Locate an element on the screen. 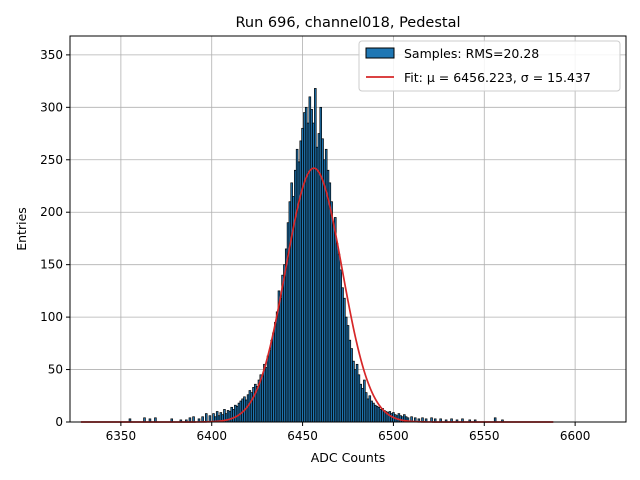 This screenshot has width=640, height=480. x-tick-label: 6350 is located at coordinates (121, 436).